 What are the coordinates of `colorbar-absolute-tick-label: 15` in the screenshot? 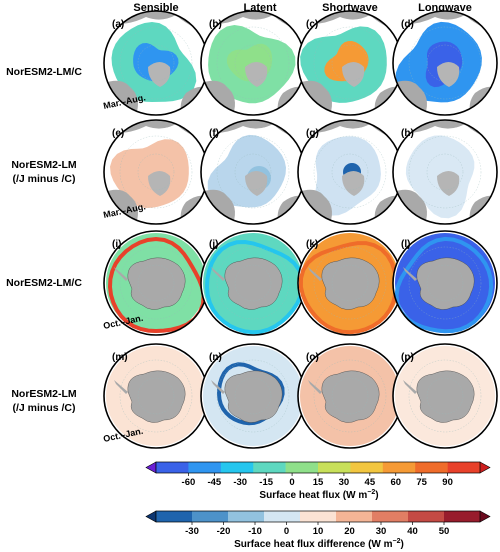 It's located at (318, 482).